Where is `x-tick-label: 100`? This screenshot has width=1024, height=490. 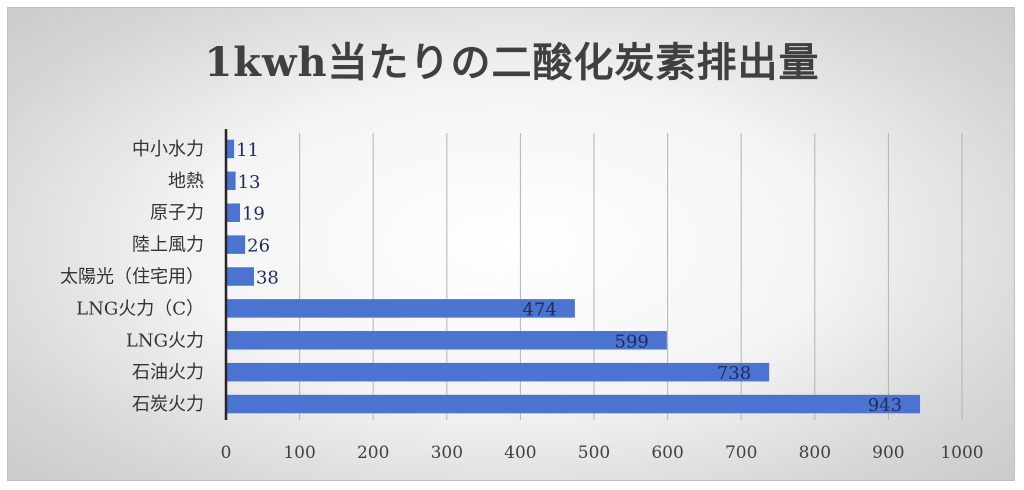 x-tick-label: 100 is located at coordinates (299, 453).